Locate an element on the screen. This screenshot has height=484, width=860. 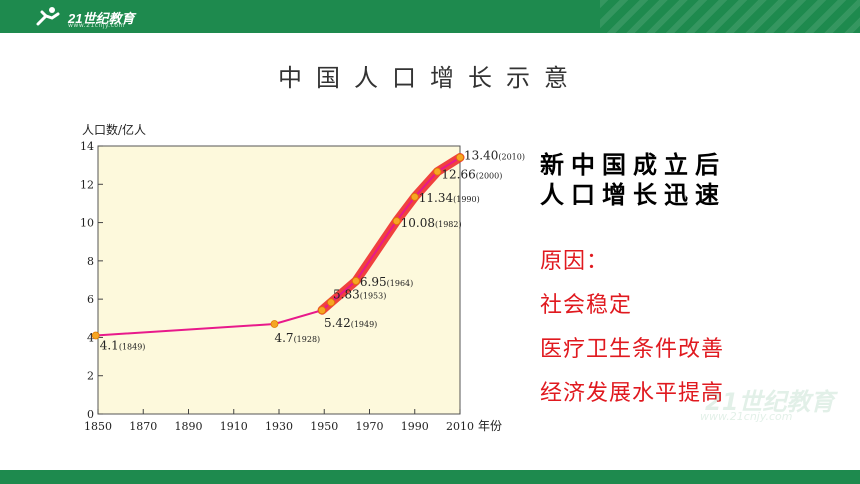
reasons-list: 原因： 社会稳定 医疗卫生条件改善 经济发展水平提高 is located at coordinates (632, 334).